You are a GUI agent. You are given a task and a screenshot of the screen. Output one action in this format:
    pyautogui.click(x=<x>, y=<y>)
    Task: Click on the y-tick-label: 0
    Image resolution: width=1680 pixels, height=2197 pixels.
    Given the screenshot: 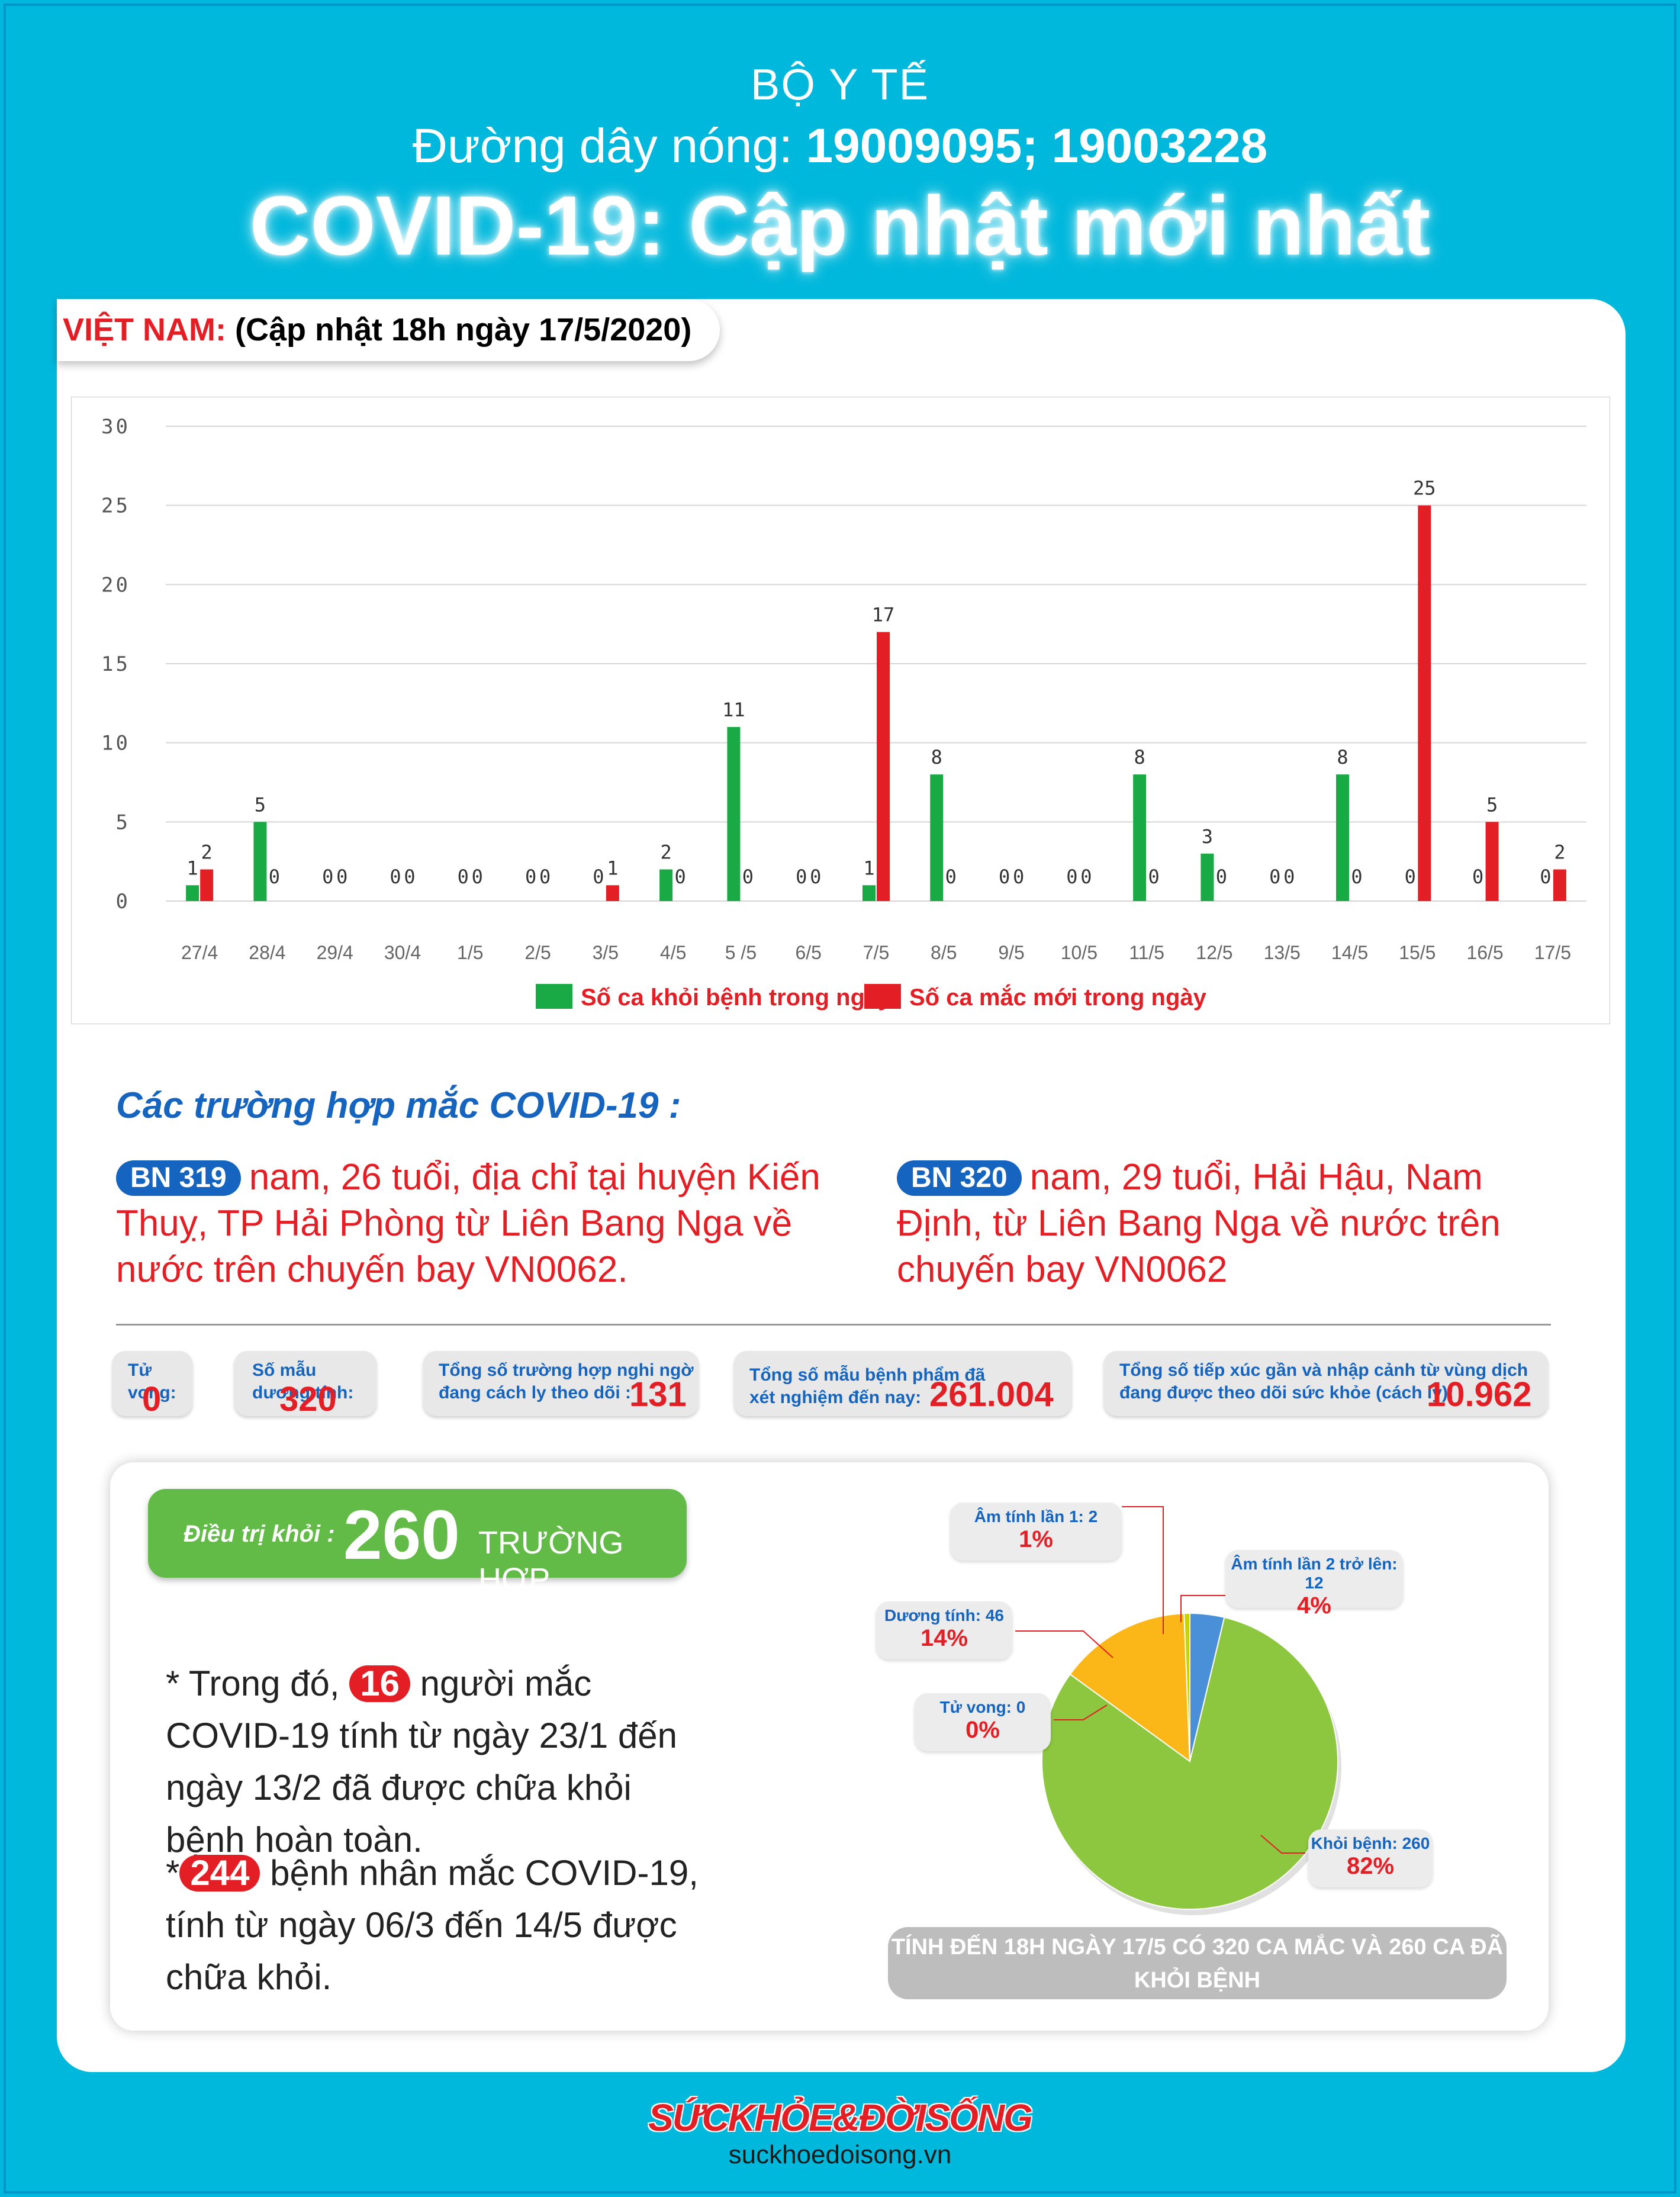 What is the action you would take?
    pyautogui.click(x=123, y=901)
    